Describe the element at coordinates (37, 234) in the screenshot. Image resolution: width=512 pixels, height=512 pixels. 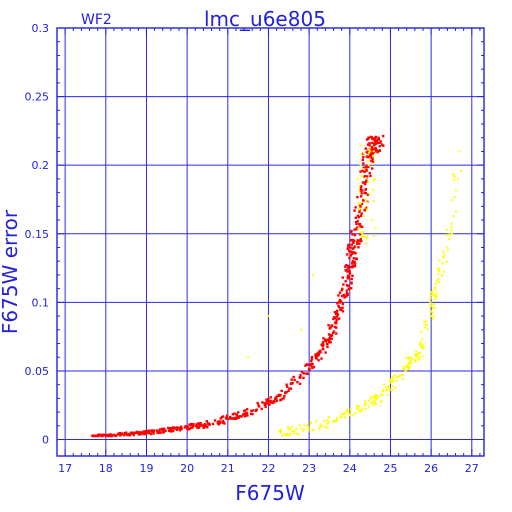
I see `y-tick-label: 0.15` at that location.